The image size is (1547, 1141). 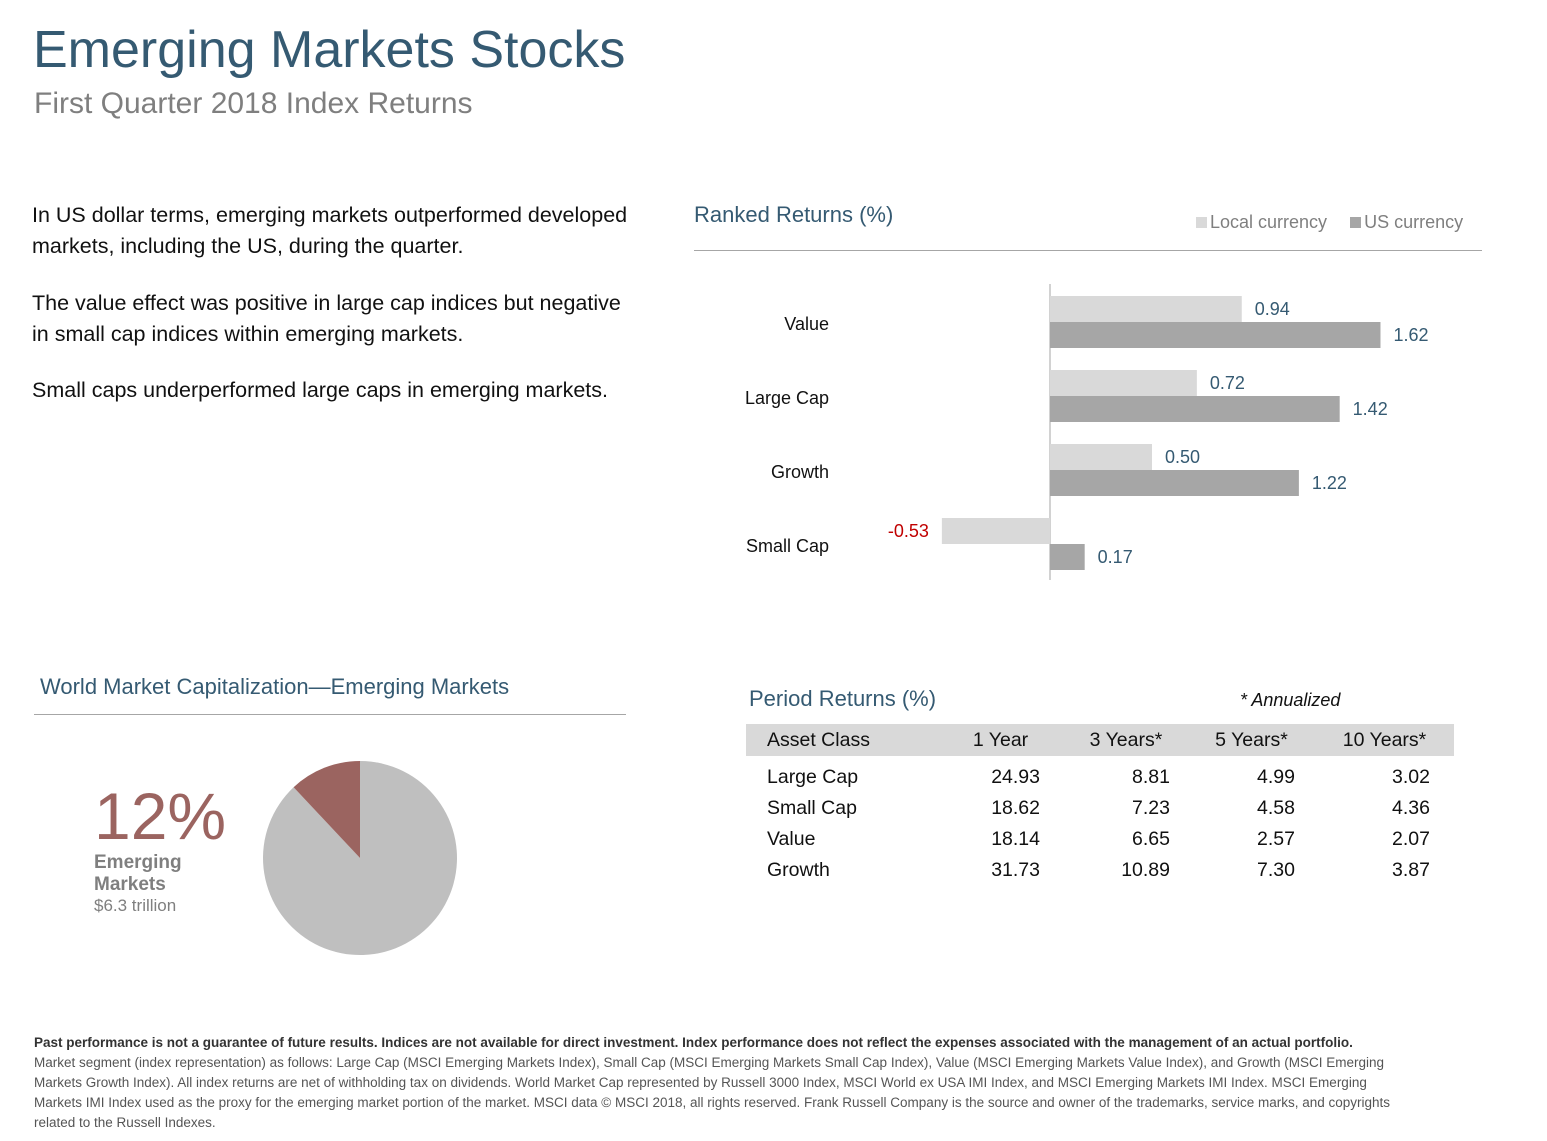 What do you see at coordinates (1276, 839) in the screenshot?
I see `table-cell: 2.57` at bounding box center [1276, 839].